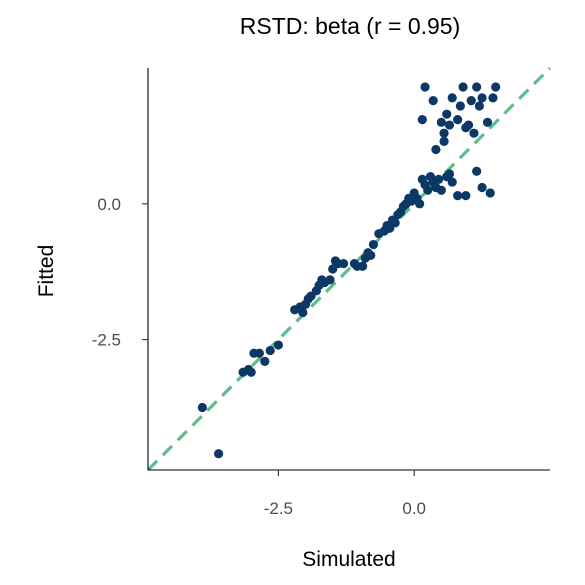  What do you see at coordinates (109, 204) in the screenshot?
I see `y-tick-label: 0.0` at bounding box center [109, 204].